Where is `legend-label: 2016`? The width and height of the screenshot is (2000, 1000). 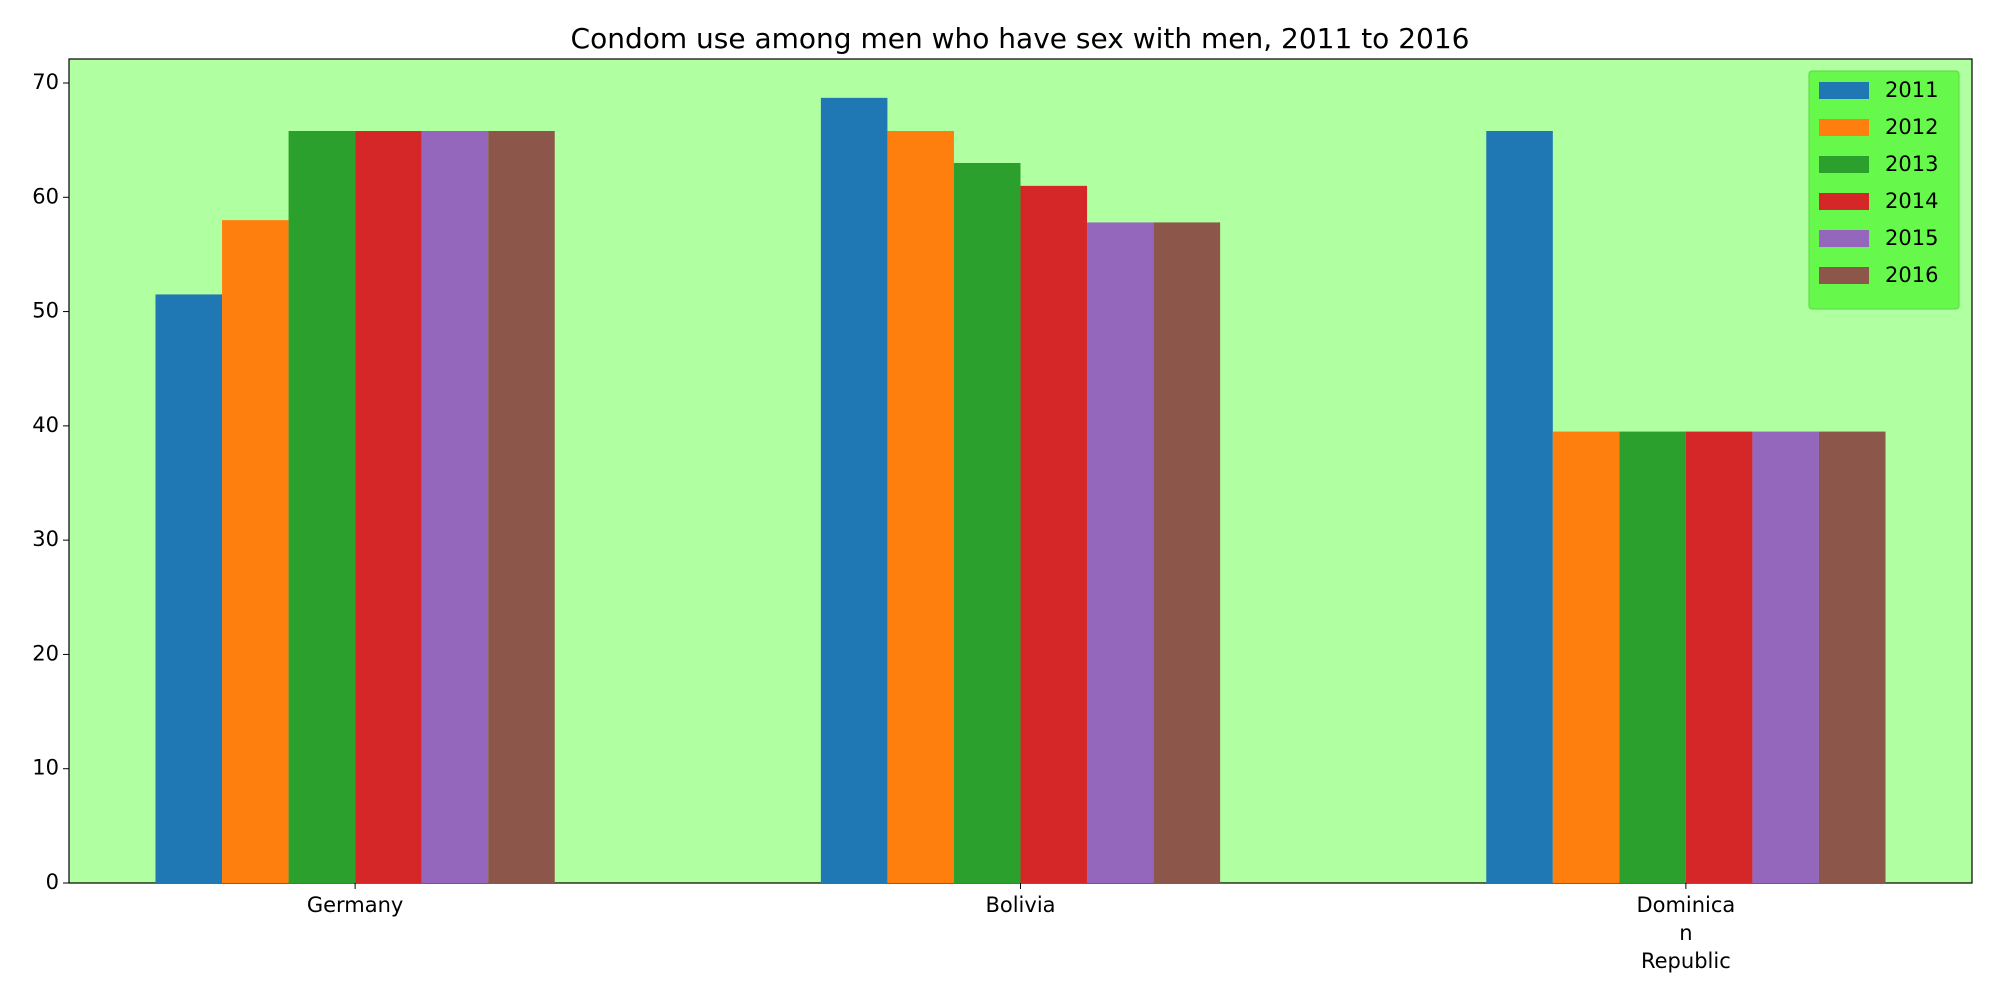 legend-label: 2016 is located at coordinates (1911, 275).